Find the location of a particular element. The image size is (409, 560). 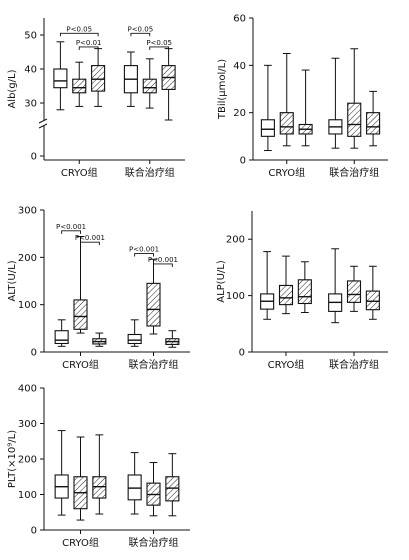

y-tick-label: 60 is located at coordinates (239, 19).